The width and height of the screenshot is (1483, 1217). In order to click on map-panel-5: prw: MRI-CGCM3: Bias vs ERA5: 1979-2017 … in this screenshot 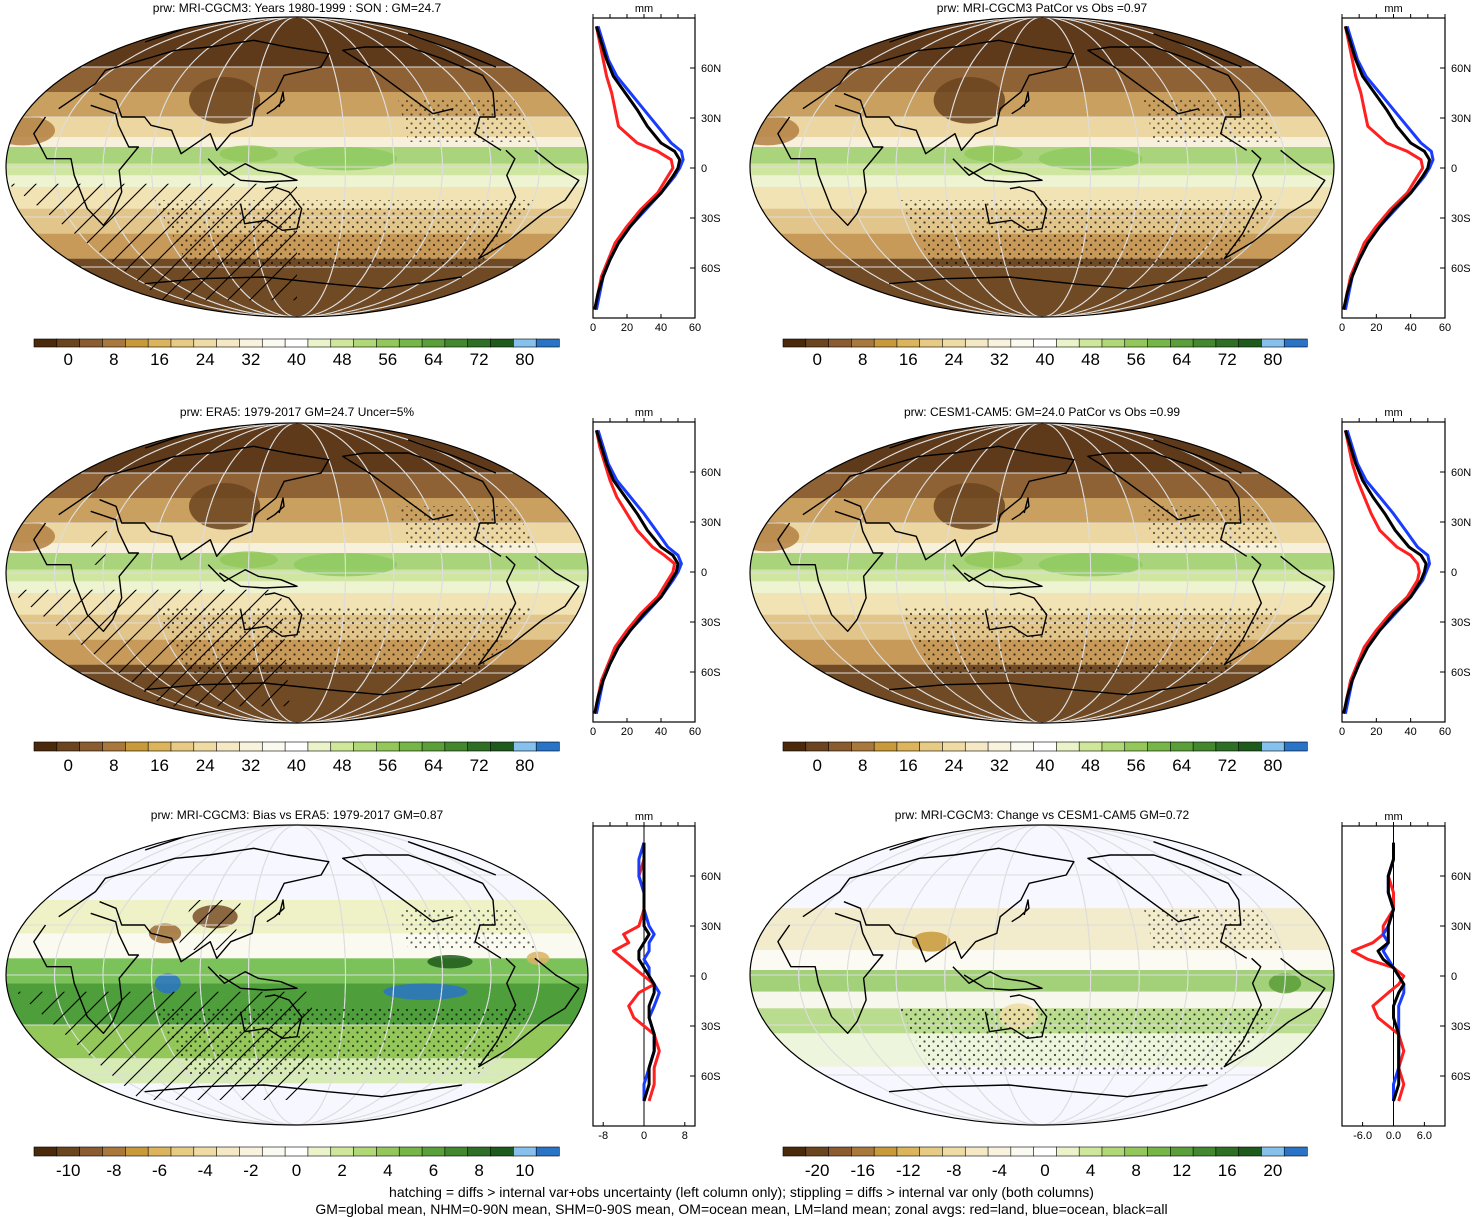, I will do `click(297, 967)`.